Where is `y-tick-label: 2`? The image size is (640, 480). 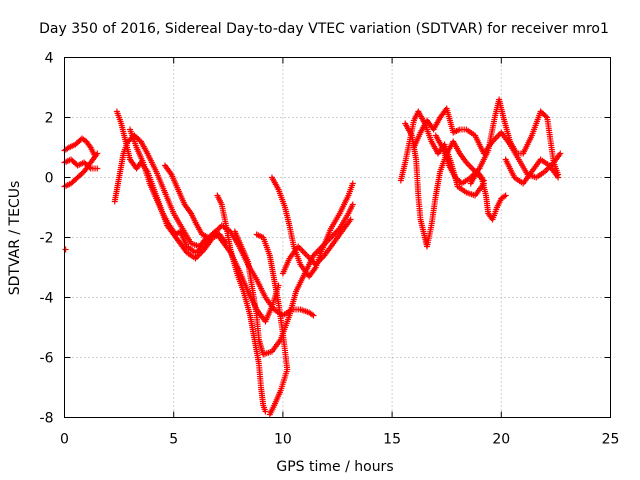 y-tick-label: 2 is located at coordinates (49, 119).